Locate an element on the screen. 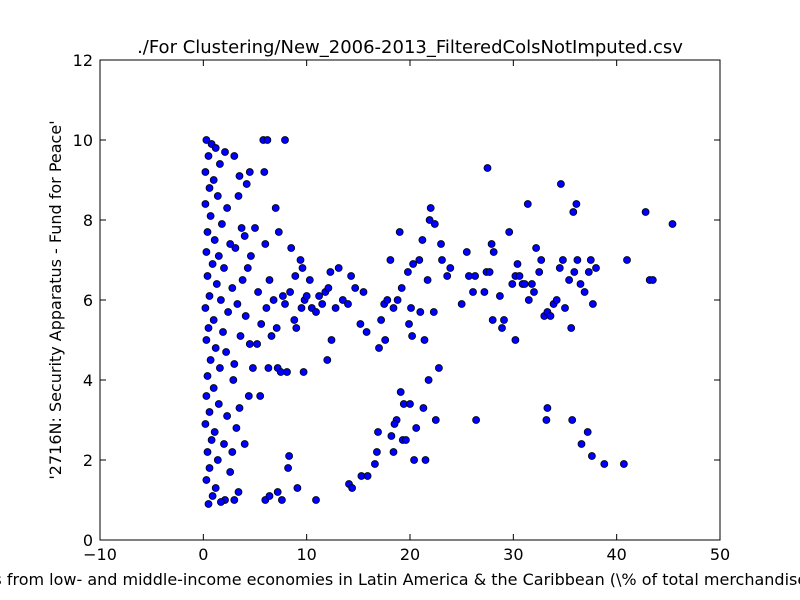 The height and width of the screenshot is (600, 800). x-tick-label: 20 is located at coordinates (410, 554).